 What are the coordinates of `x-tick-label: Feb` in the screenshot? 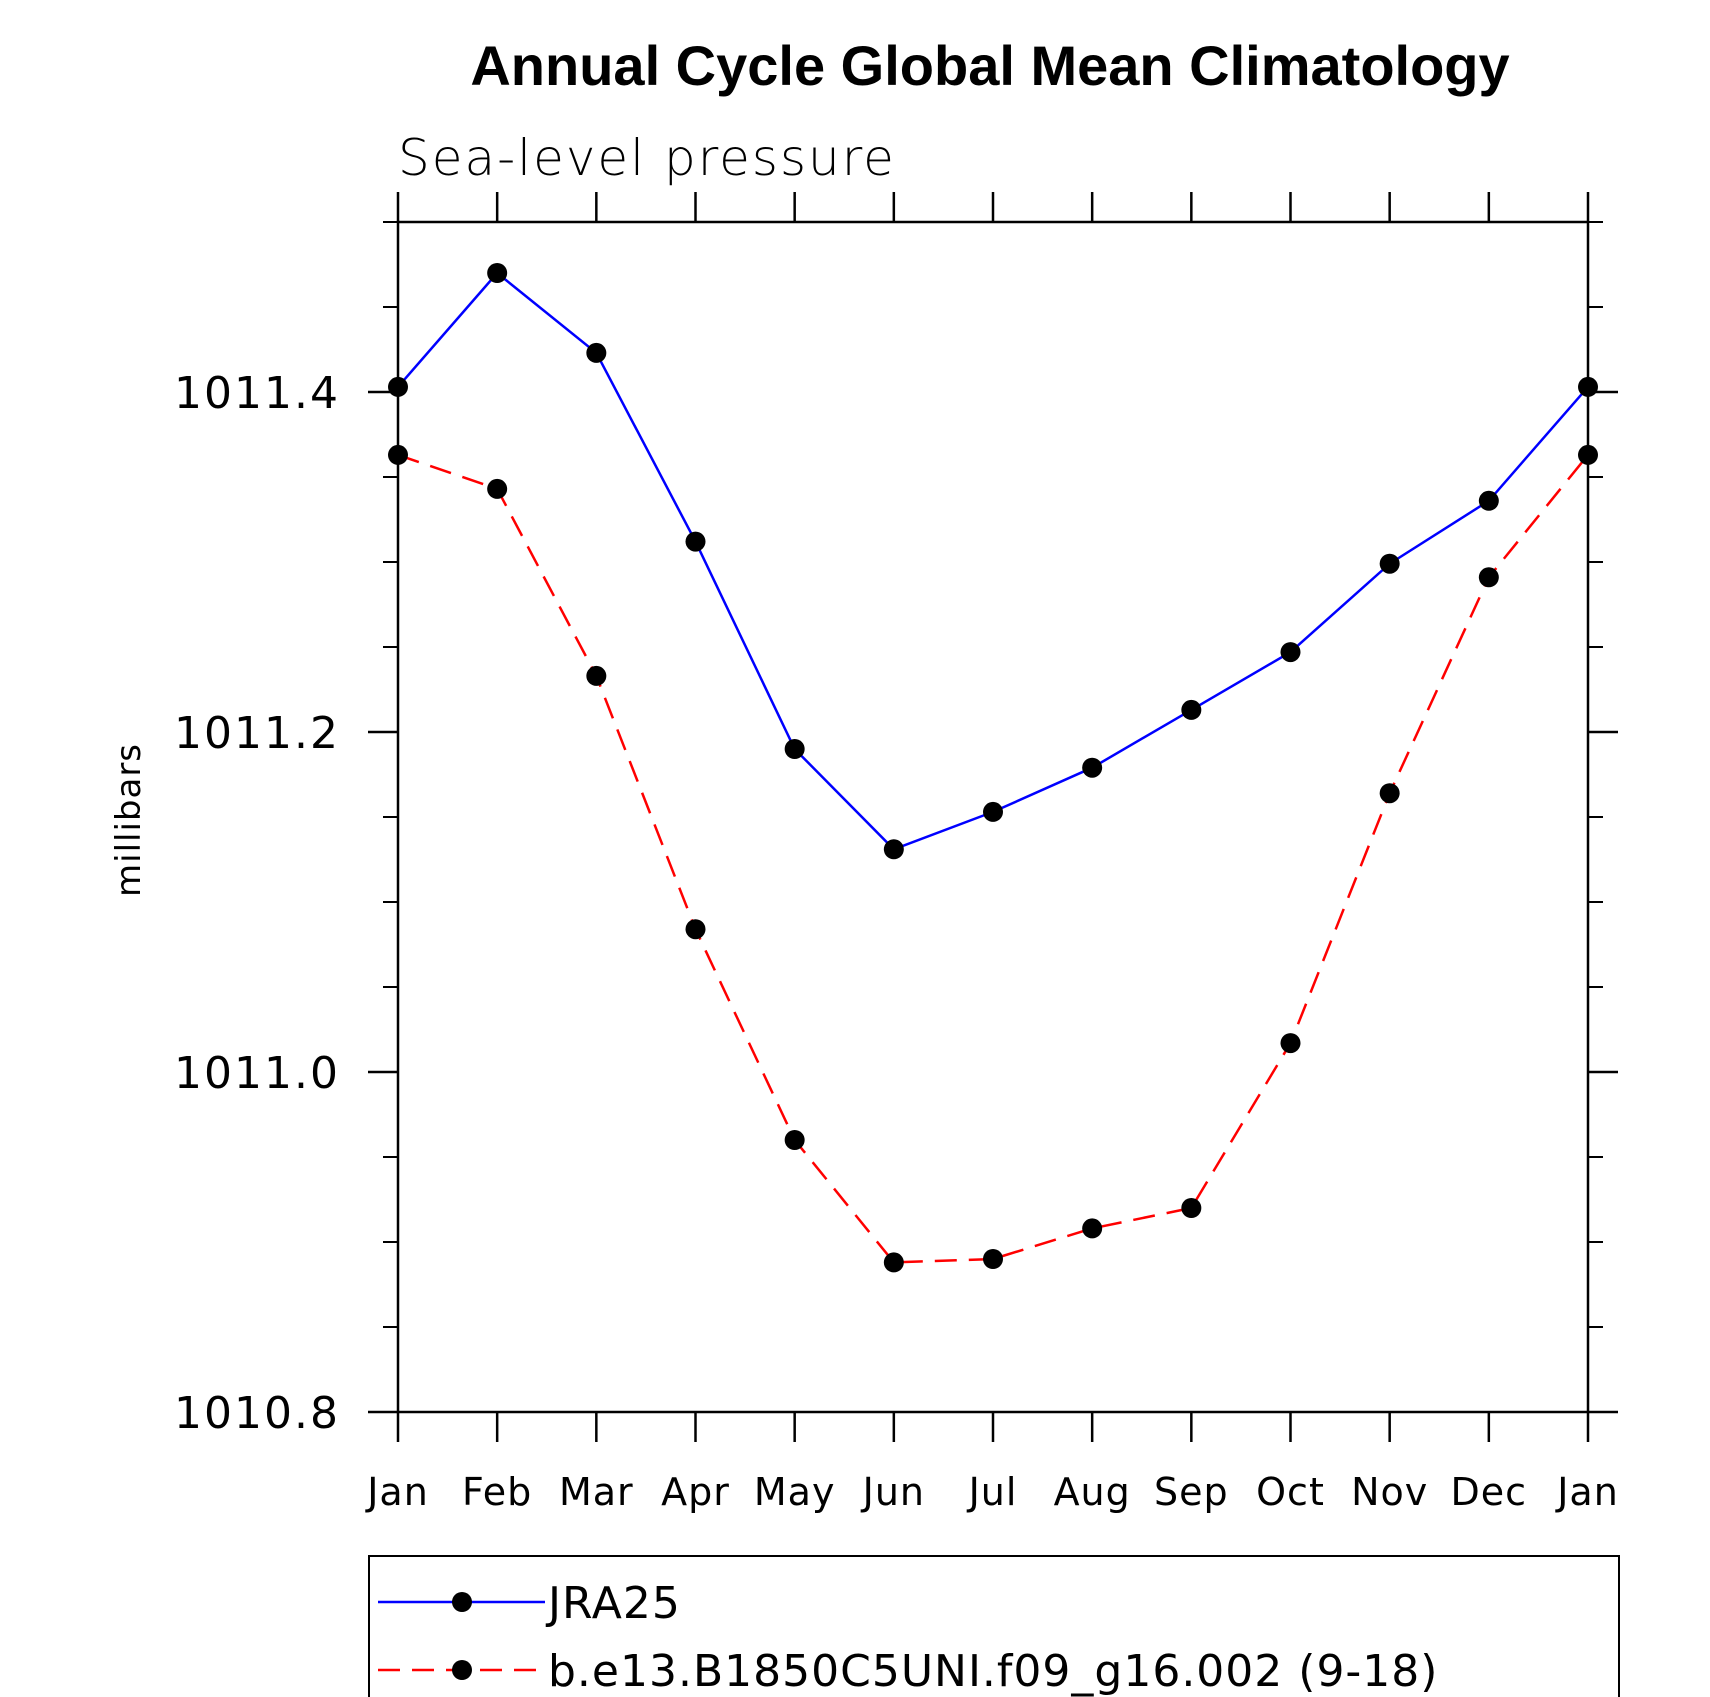 It's located at (497, 1492).